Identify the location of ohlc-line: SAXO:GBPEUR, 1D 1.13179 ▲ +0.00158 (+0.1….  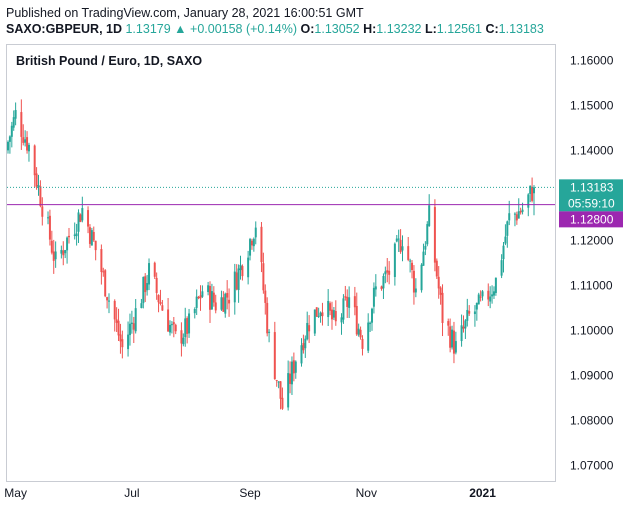
(275, 29).